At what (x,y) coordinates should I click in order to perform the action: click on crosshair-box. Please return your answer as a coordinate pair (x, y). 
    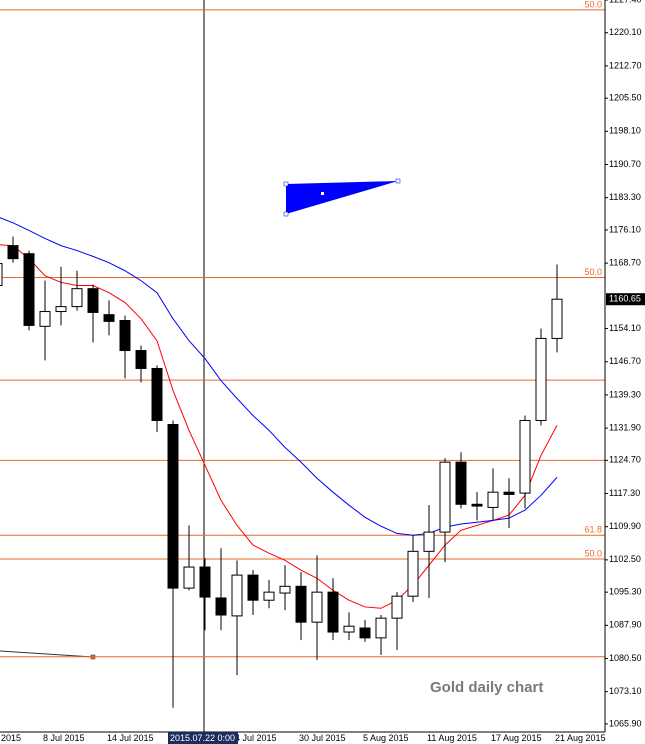
    Looking at the image, I should click on (203, 738).